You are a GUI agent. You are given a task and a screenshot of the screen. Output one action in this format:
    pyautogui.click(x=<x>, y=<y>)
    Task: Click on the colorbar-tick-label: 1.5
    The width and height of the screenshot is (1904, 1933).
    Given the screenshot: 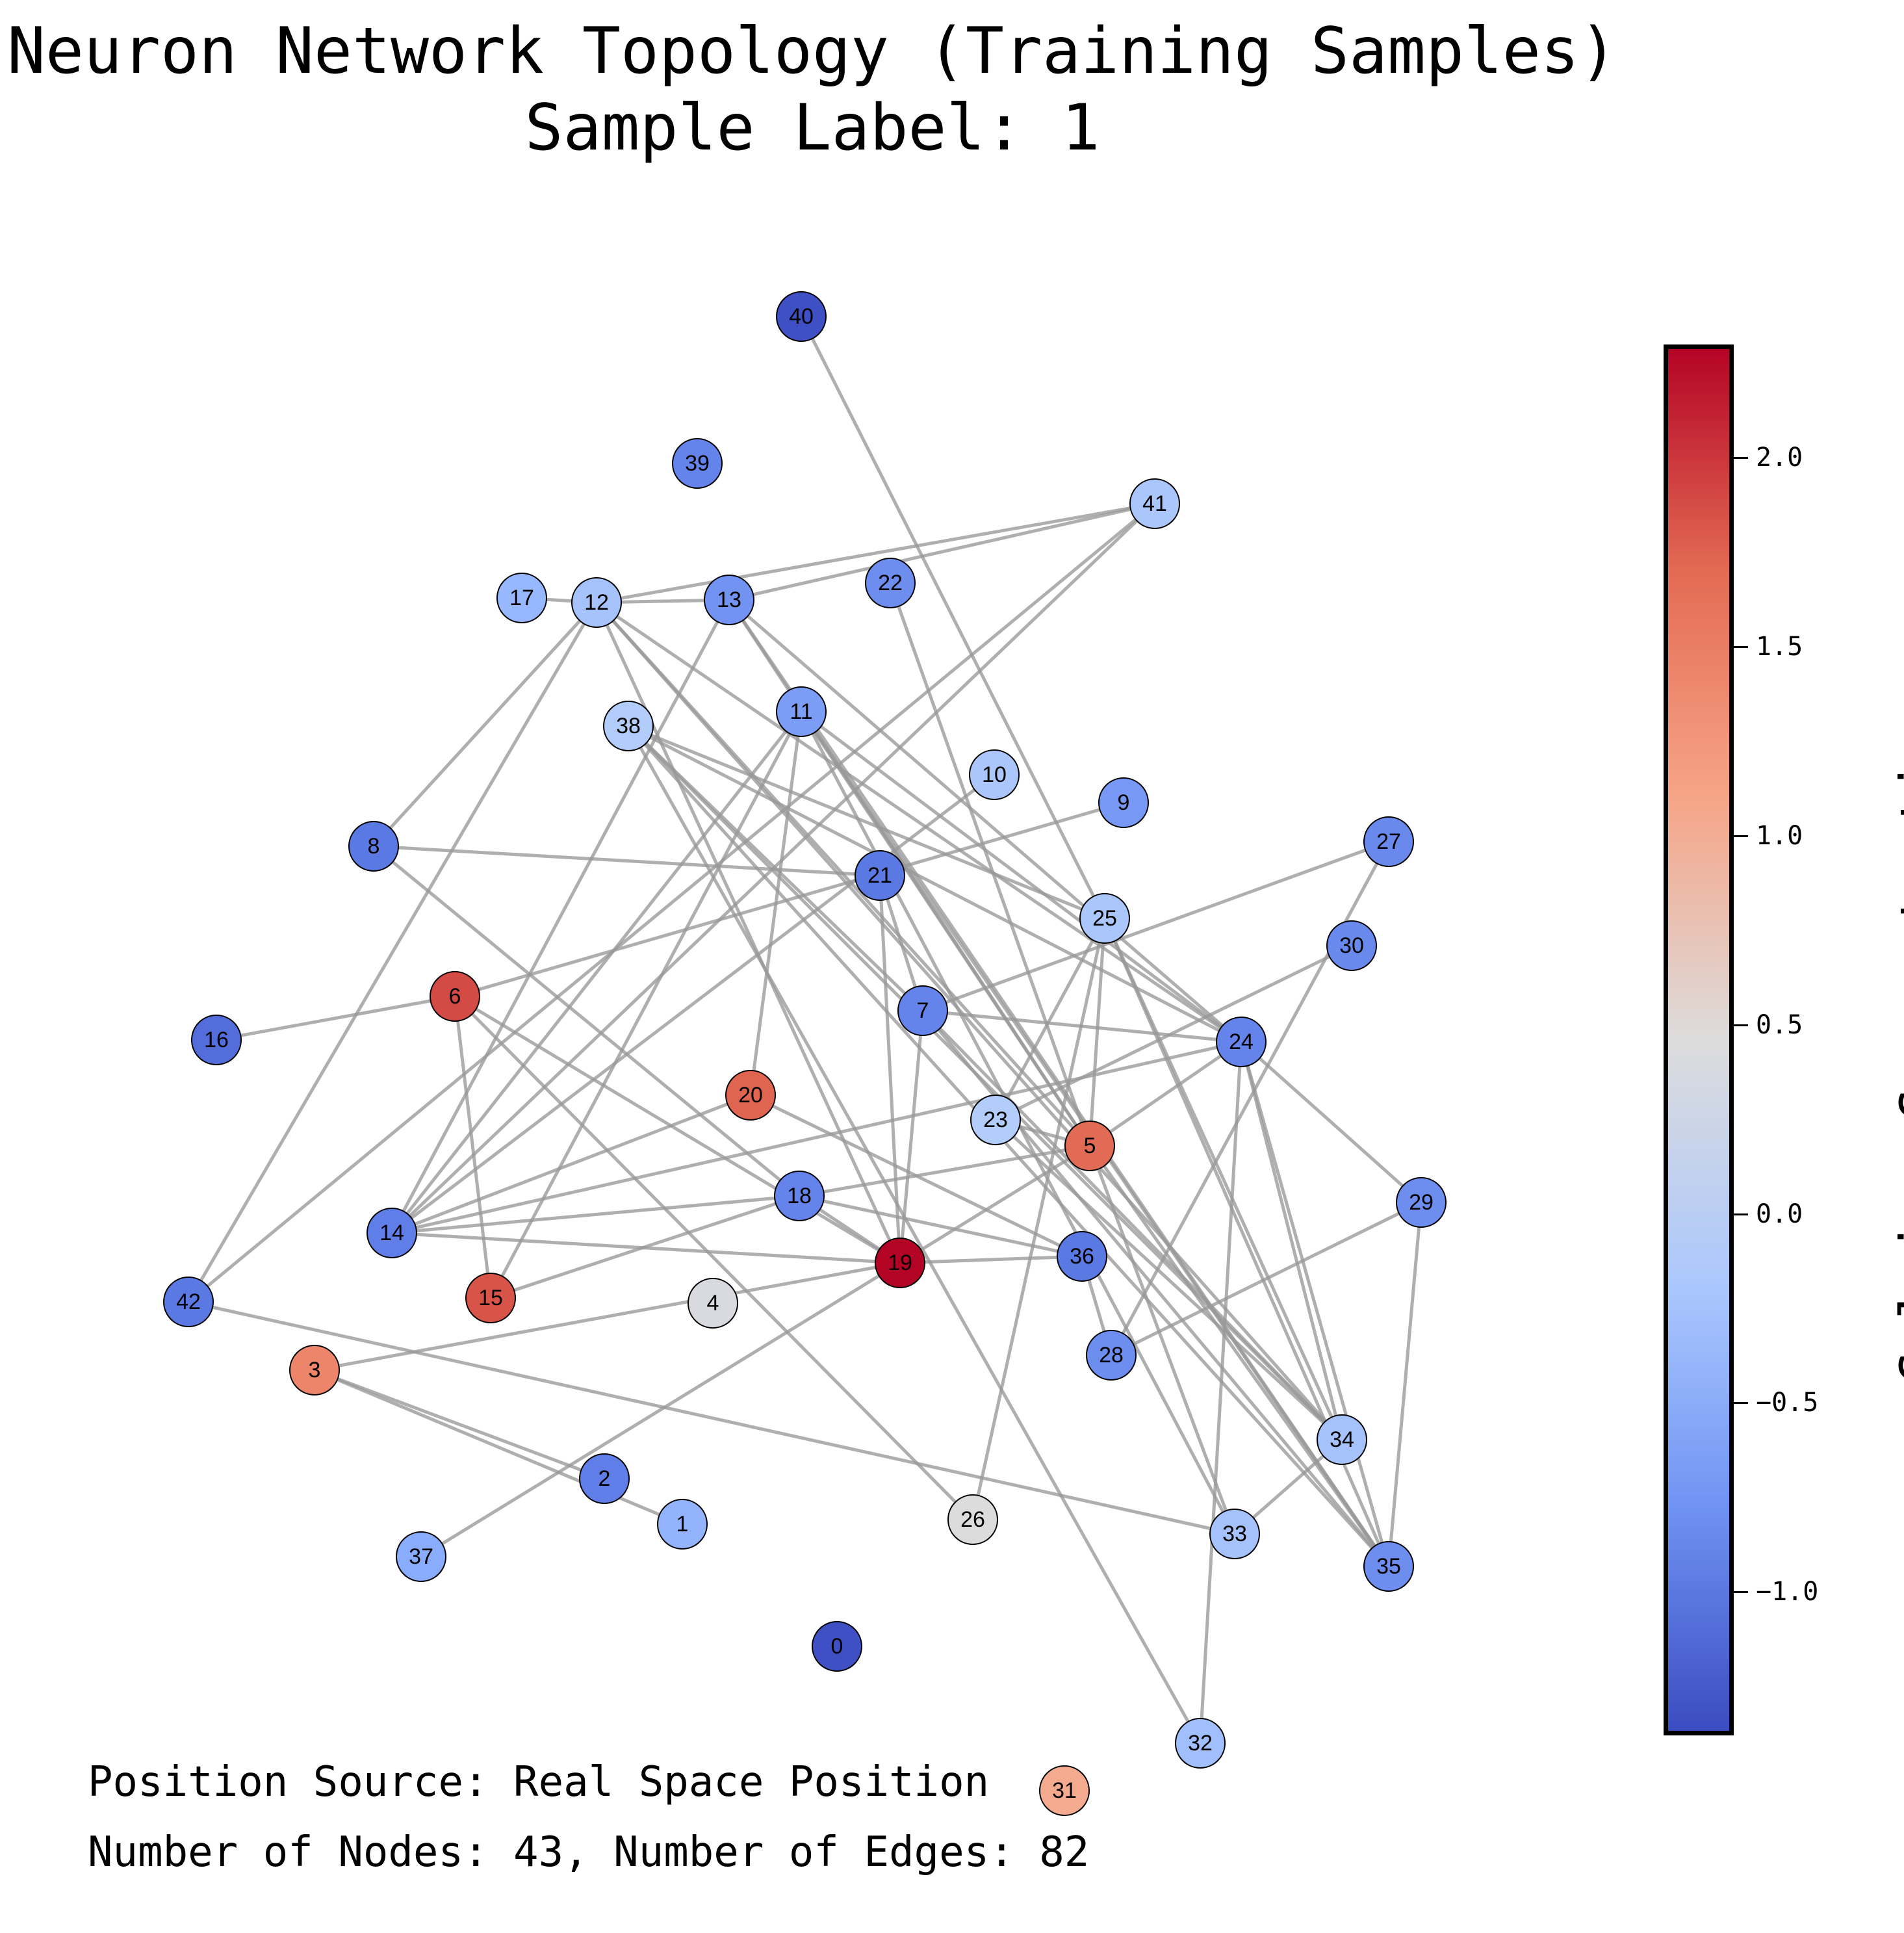 What is the action you would take?
    pyautogui.click(x=1779, y=647)
    